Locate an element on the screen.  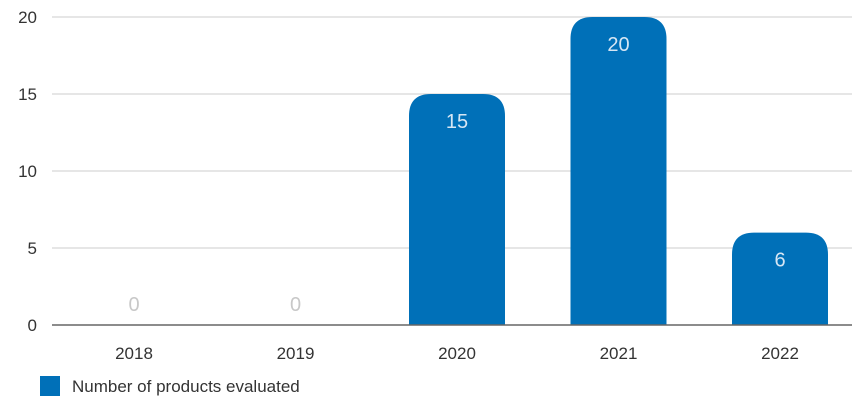
legend-label: Number of products evaluated is located at coordinates (186, 386).